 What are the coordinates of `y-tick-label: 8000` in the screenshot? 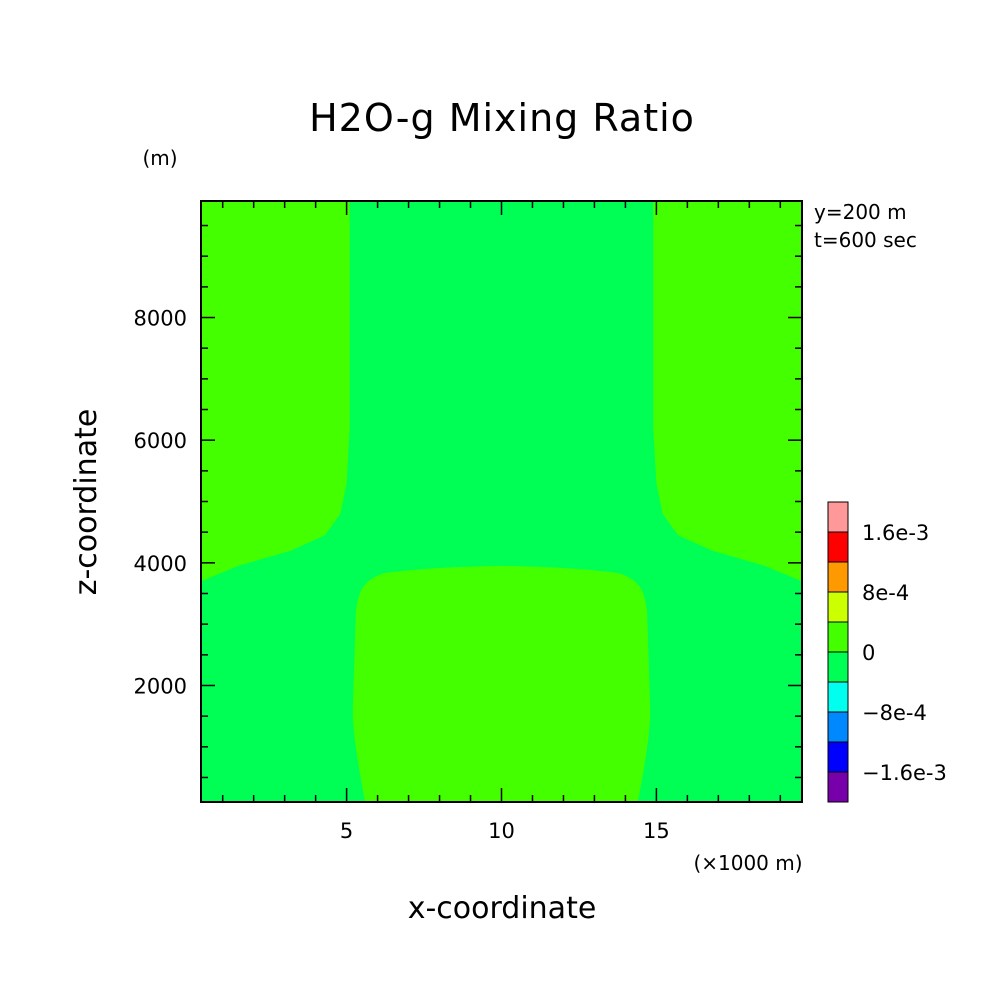 It's located at (160, 319).